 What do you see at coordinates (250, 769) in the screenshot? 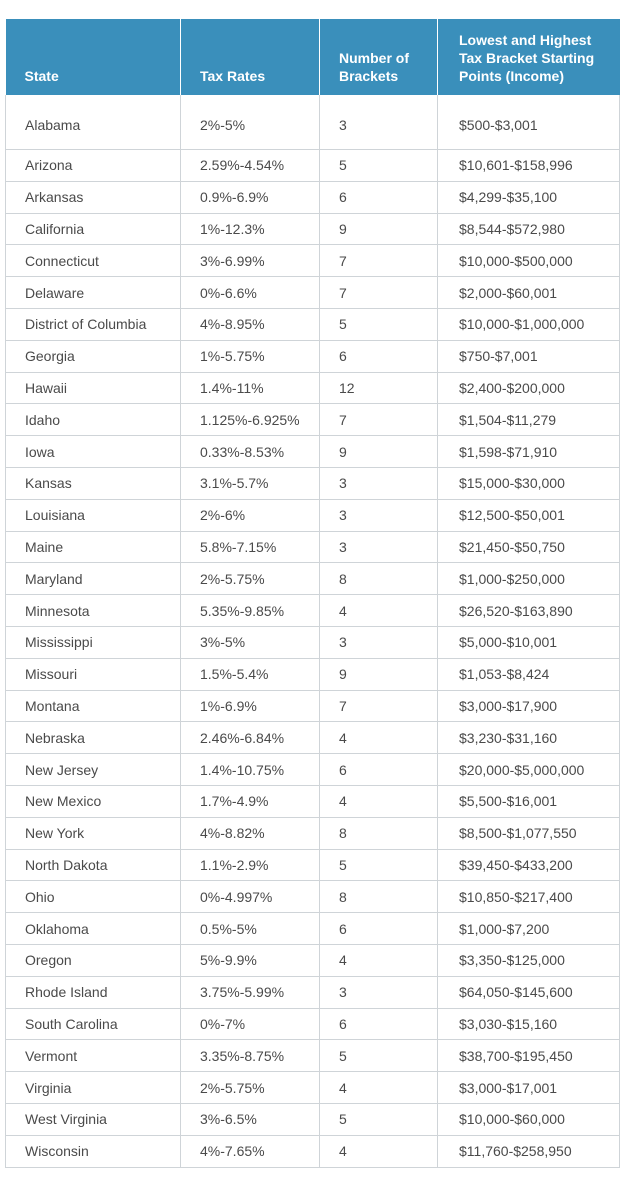
I see `tax-rates-cell: 1.4%-10.75%` at bounding box center [250, 769].